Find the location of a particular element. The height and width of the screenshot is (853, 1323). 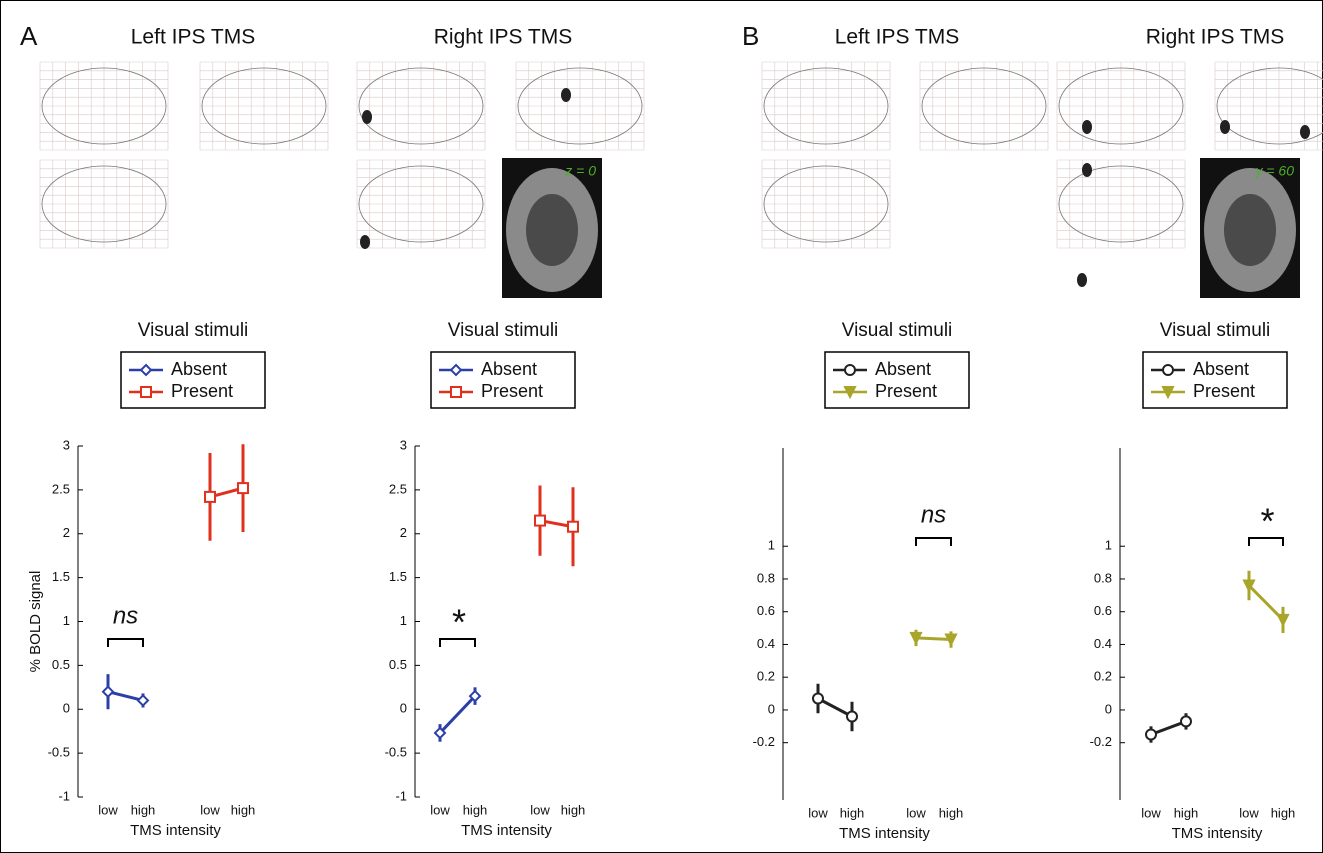

mri-inner is located at coordinates (1250, 230).